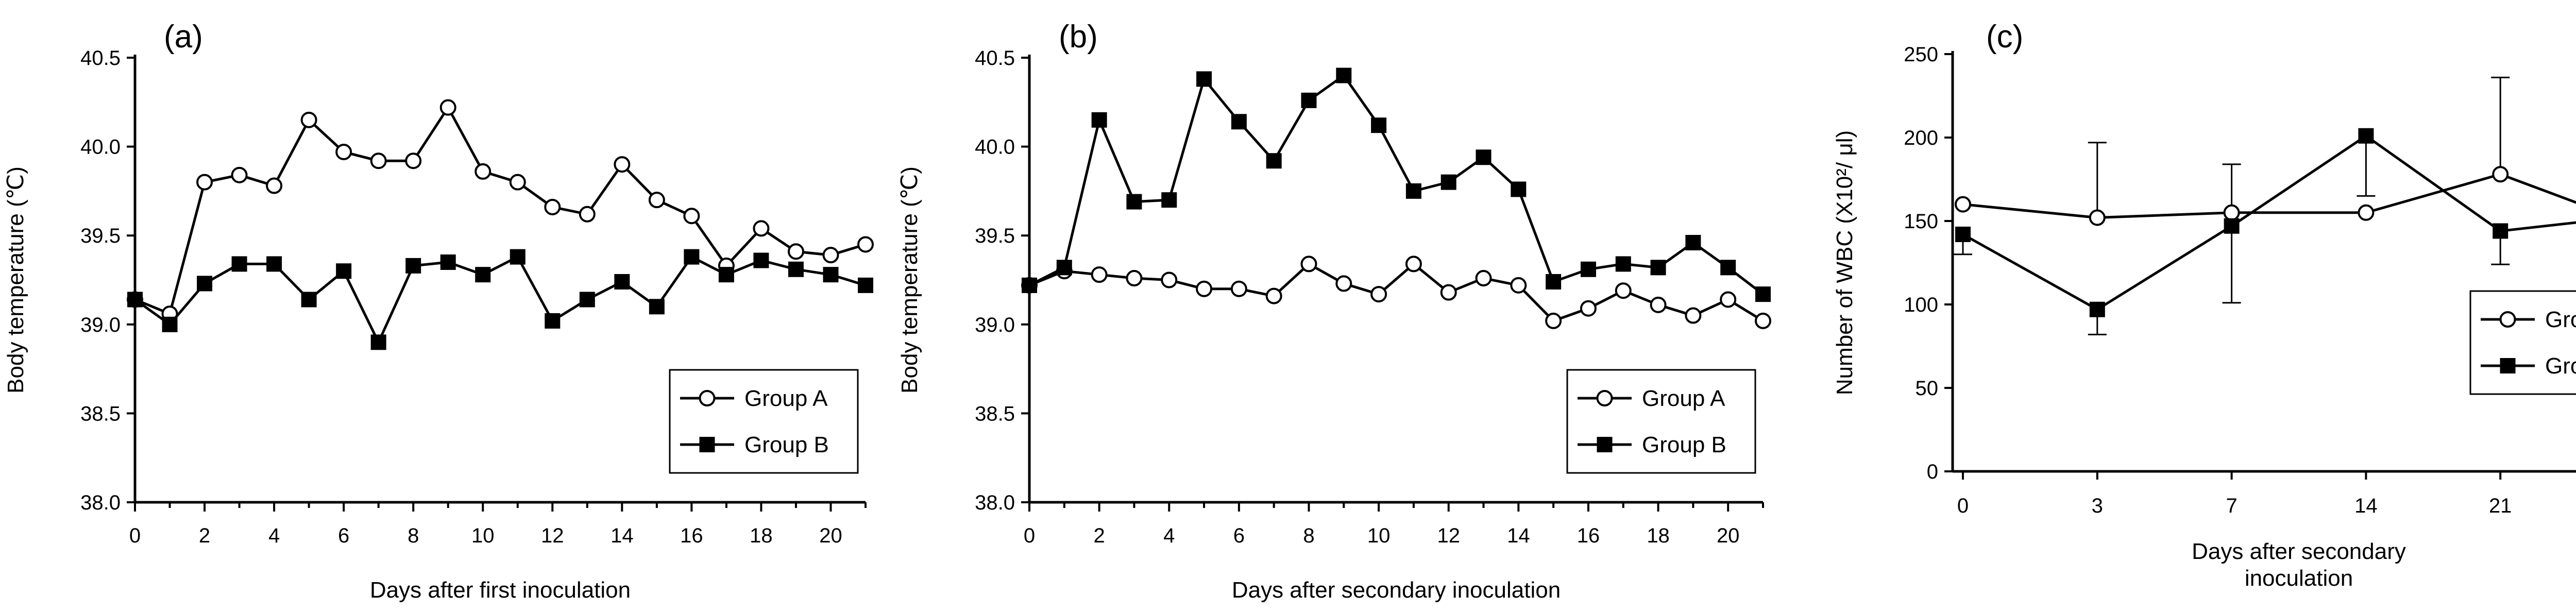  I want to click on x-tick-label: 10, so click(483, 535).